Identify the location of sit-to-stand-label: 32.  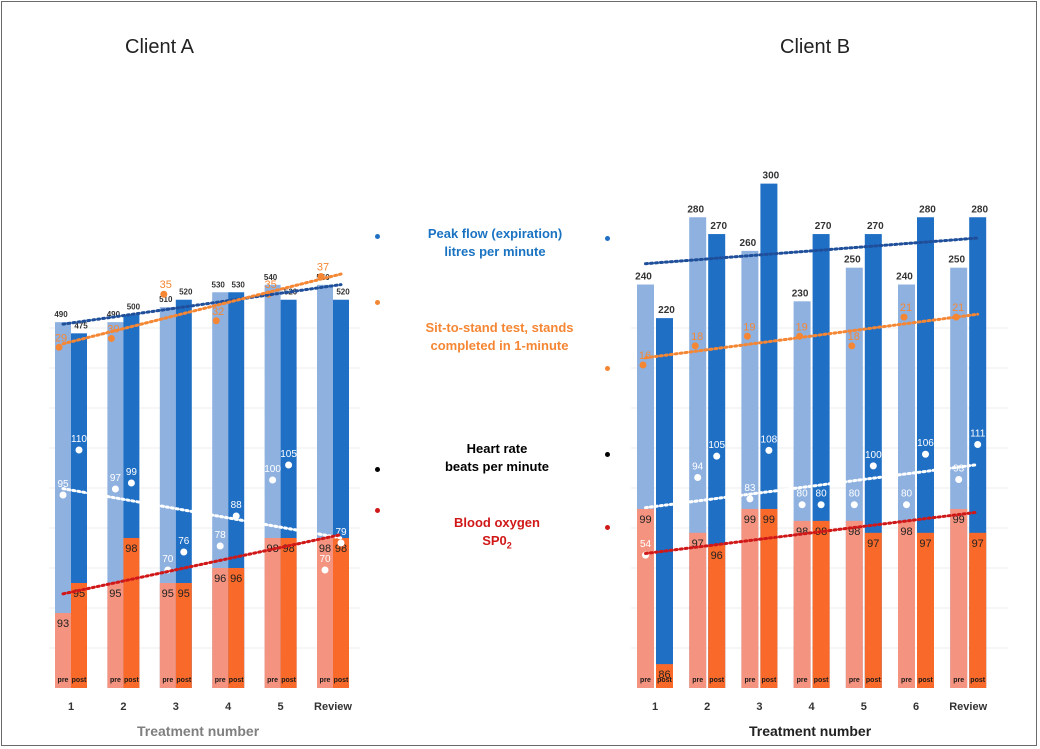
(218, 312).